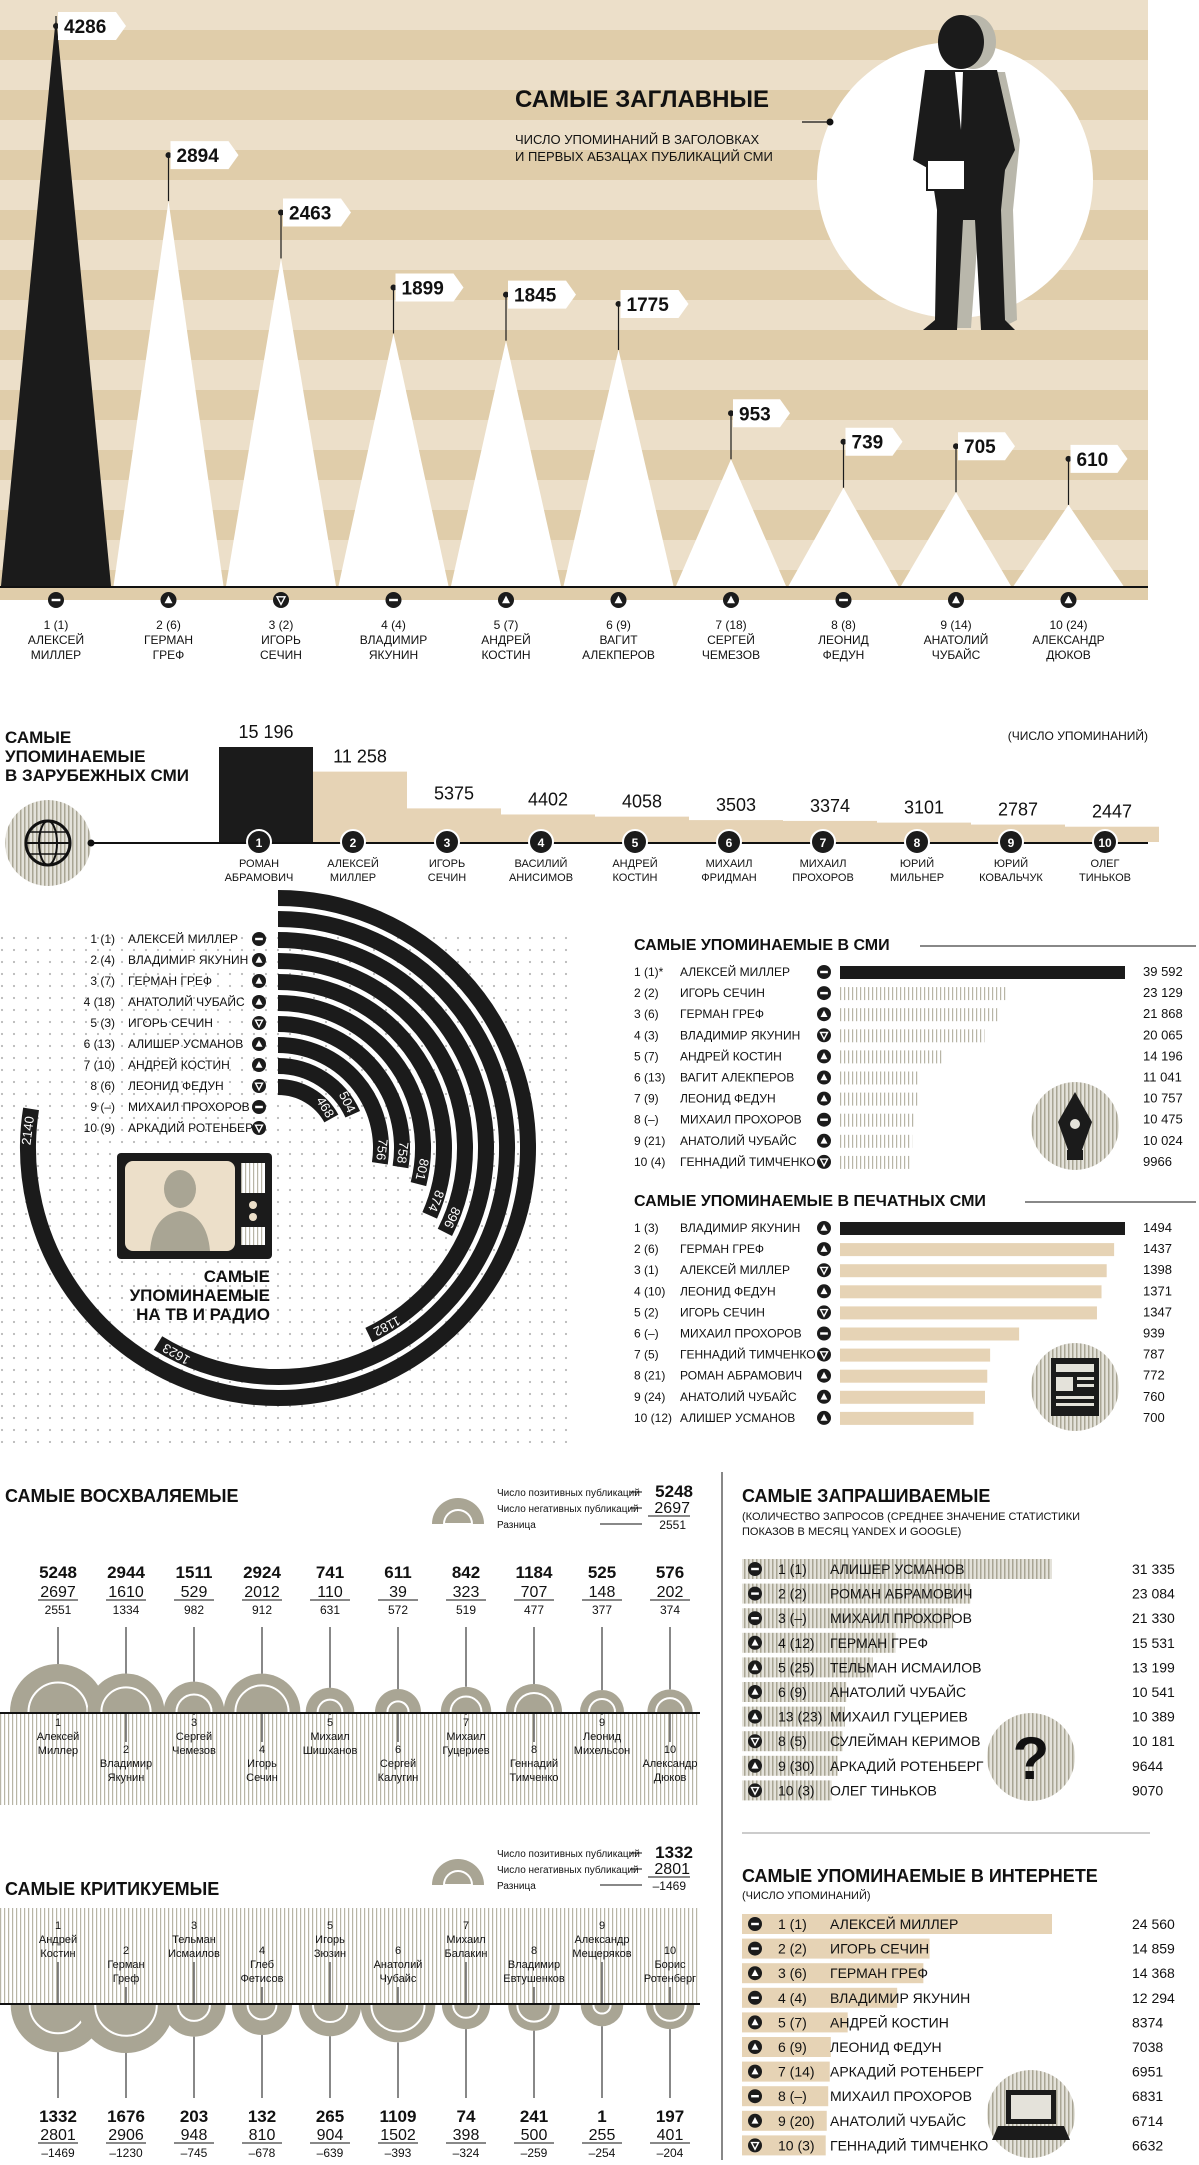 This screenshot has width=1199, height=2165. What do you see at coordinates (649, 1162) in the screenshot?
I see `rank-label: 10 (4)` at bounding box center [649, 1162].